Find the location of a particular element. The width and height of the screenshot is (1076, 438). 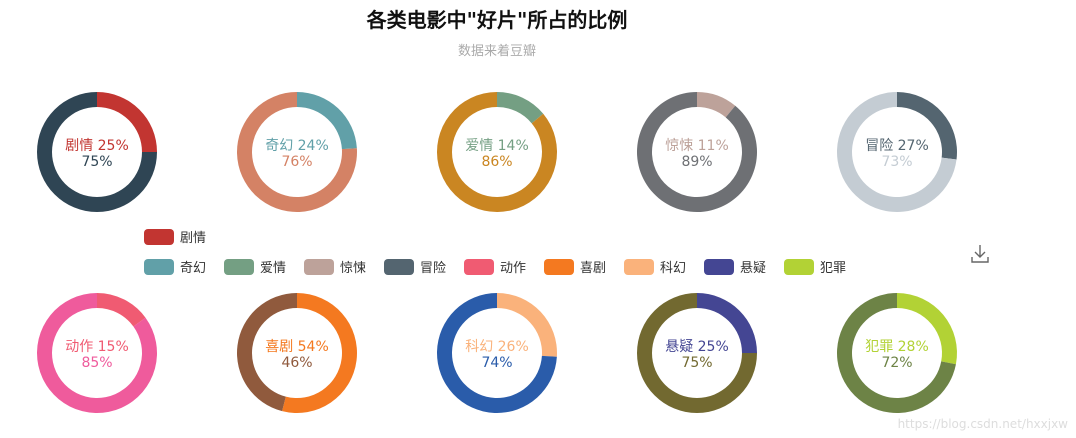

donut-rest-label: 85% is located at coordinates (96, 363).